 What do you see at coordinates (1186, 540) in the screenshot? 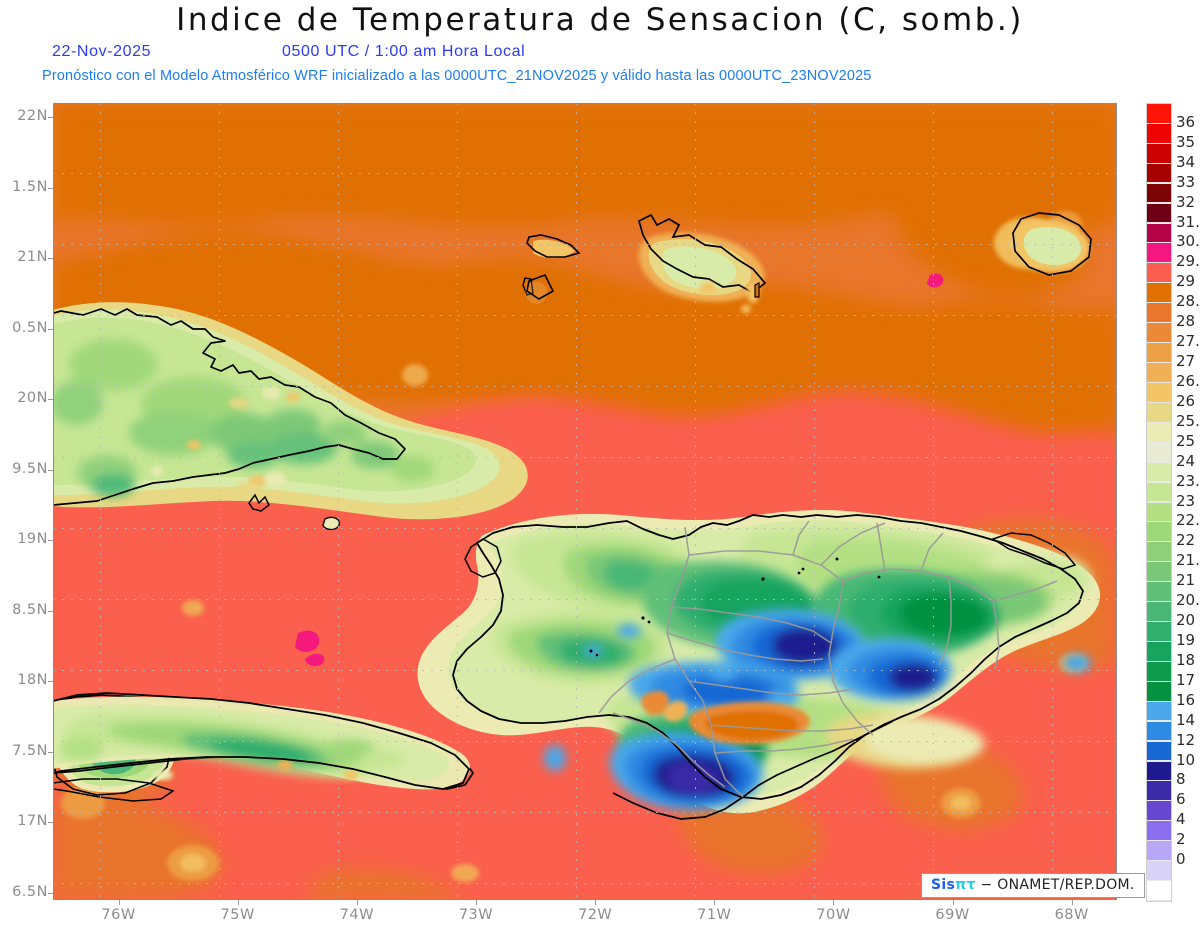
I see `colorbar-label-21: 22` at bounding box center [1186, 540].